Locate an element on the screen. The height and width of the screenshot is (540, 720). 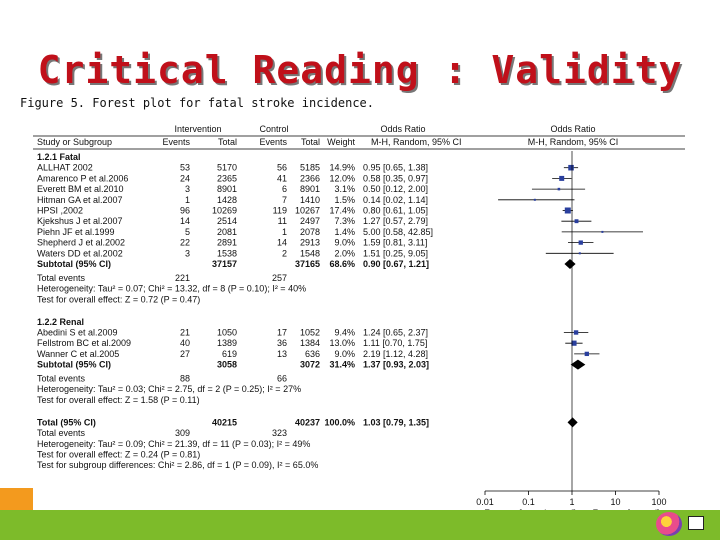
header-intervention: Intervention is located at coordinates (197, 129).